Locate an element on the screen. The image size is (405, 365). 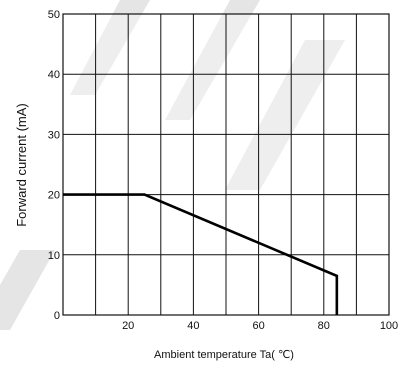
x-tick-label: 60 is located at coordinates (258, 326).